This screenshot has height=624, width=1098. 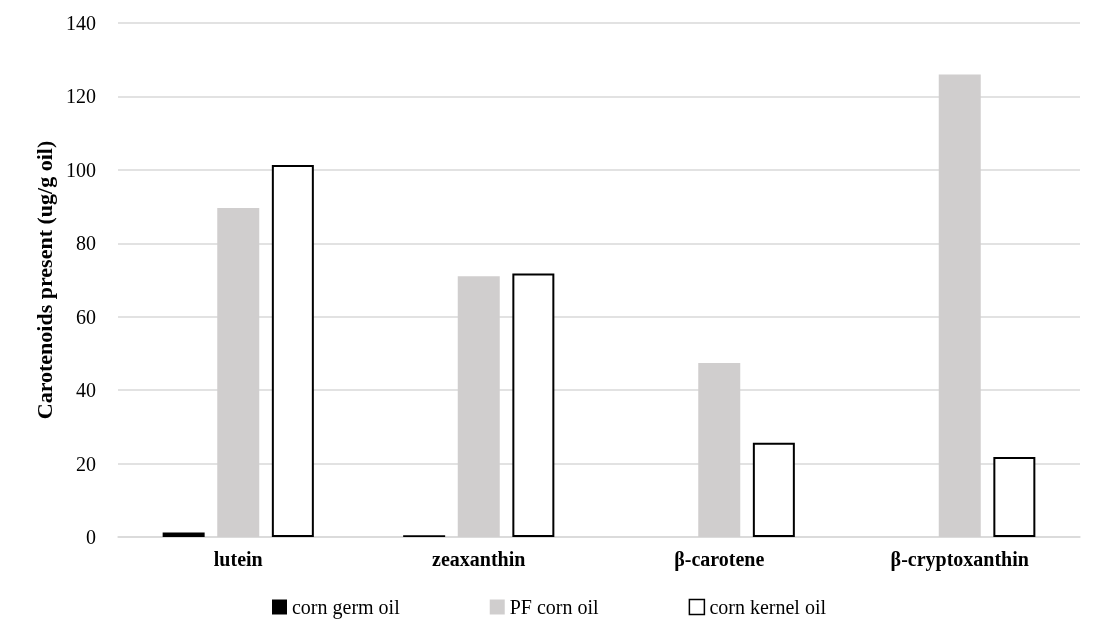 What do you see at coordinates (86, 463) in the screenshot?
I see `y-tick-label: 20` at bounding box center [86, 463].